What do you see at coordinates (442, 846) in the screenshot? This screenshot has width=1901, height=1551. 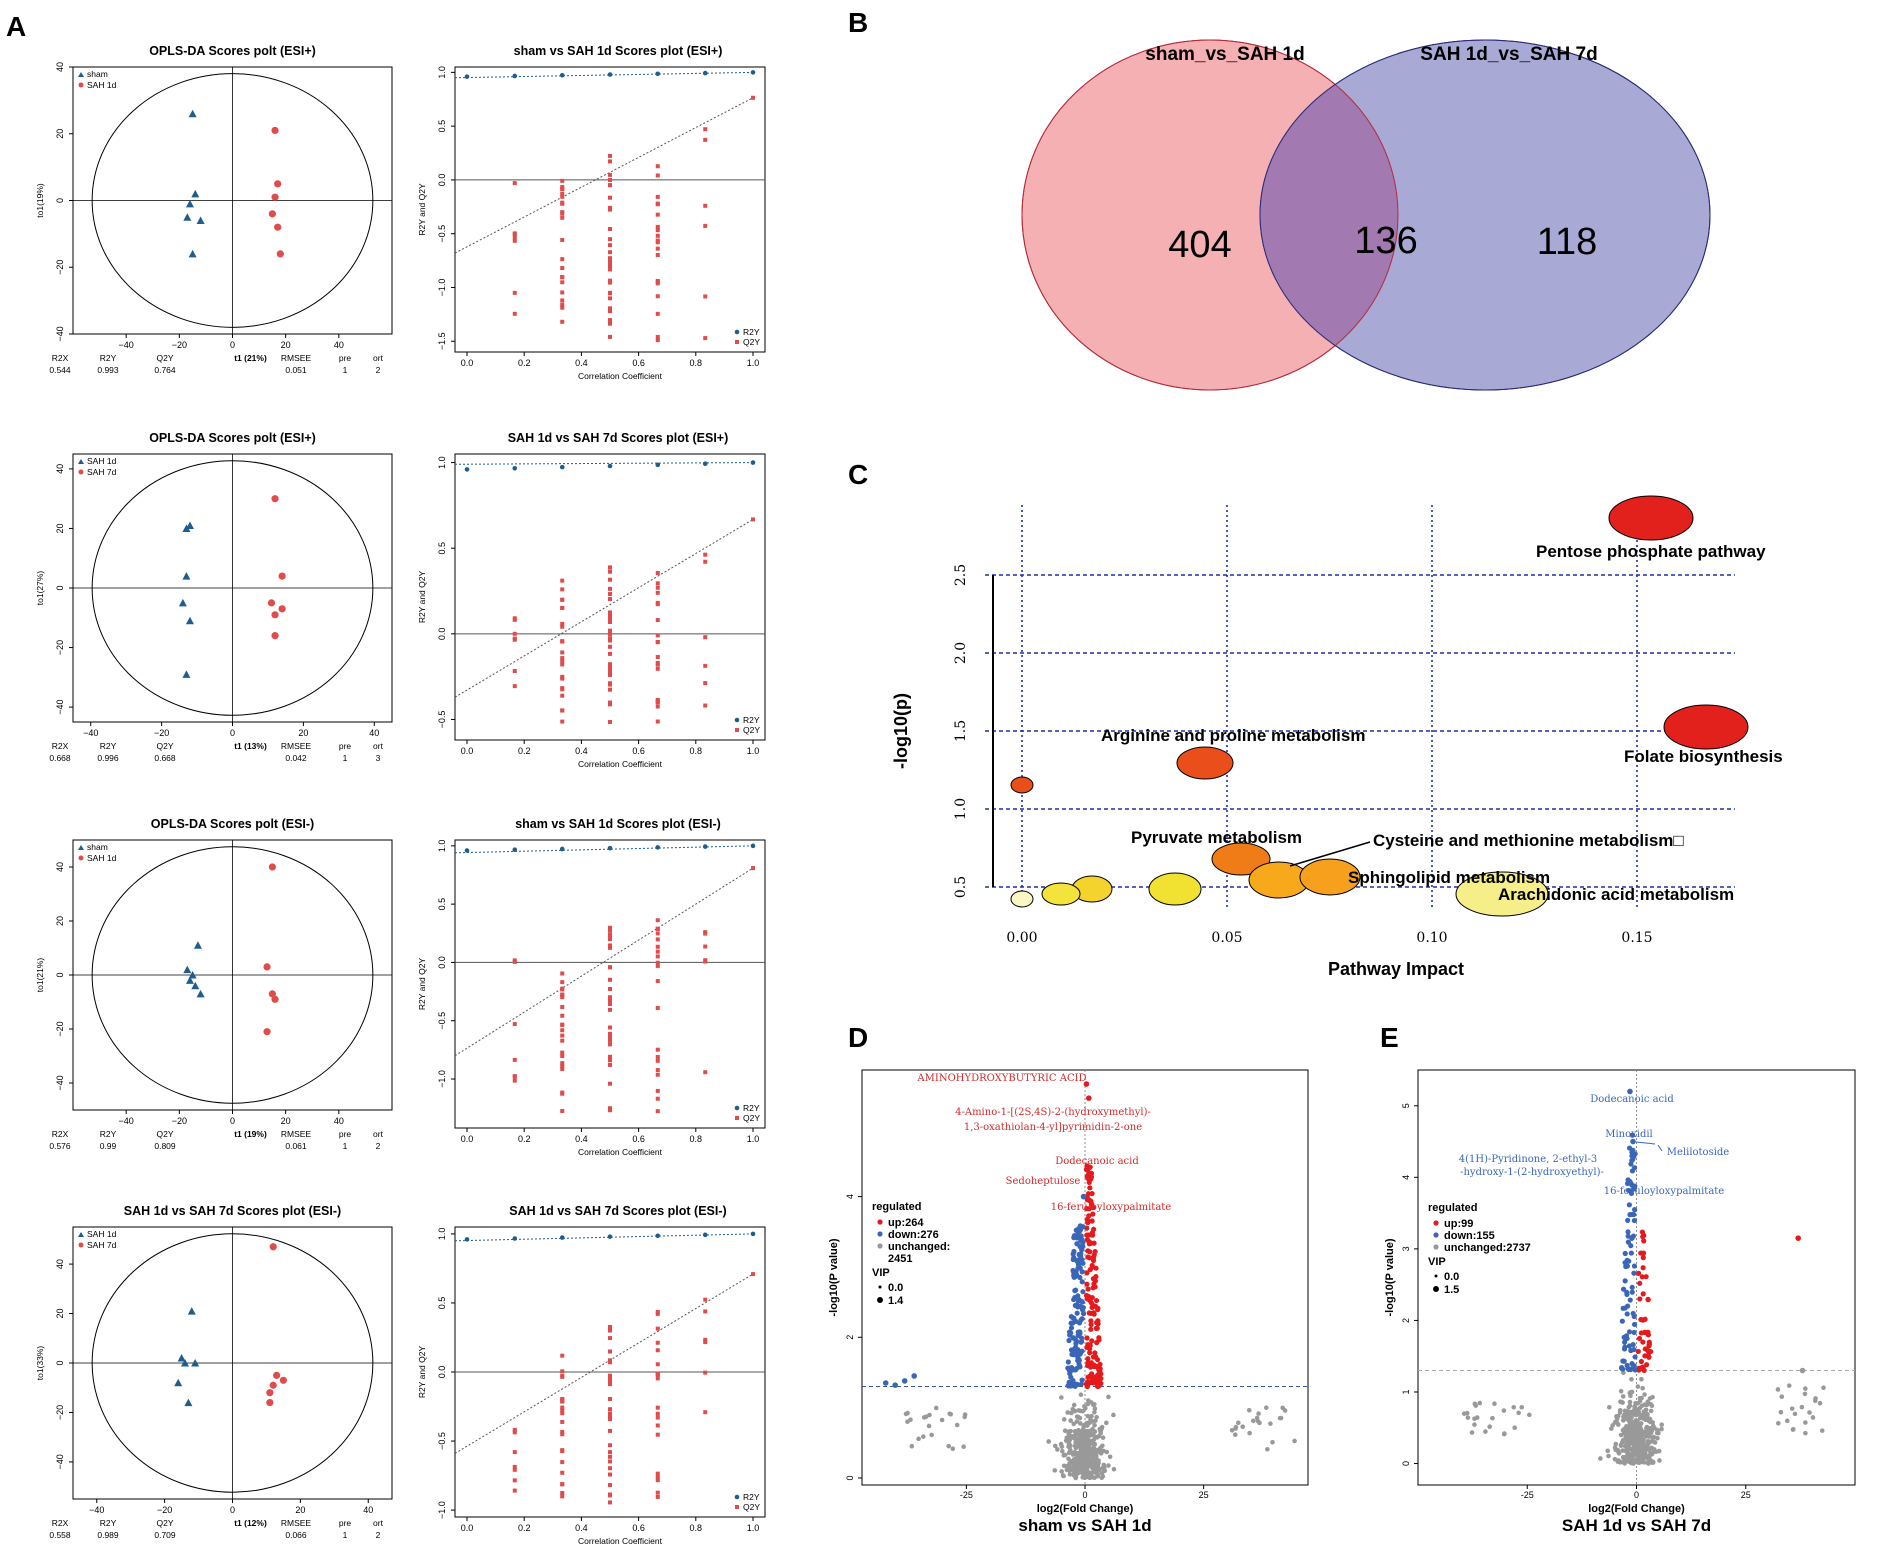 I see `y-tick-label: 1.0` at bounding box center [442, 846].